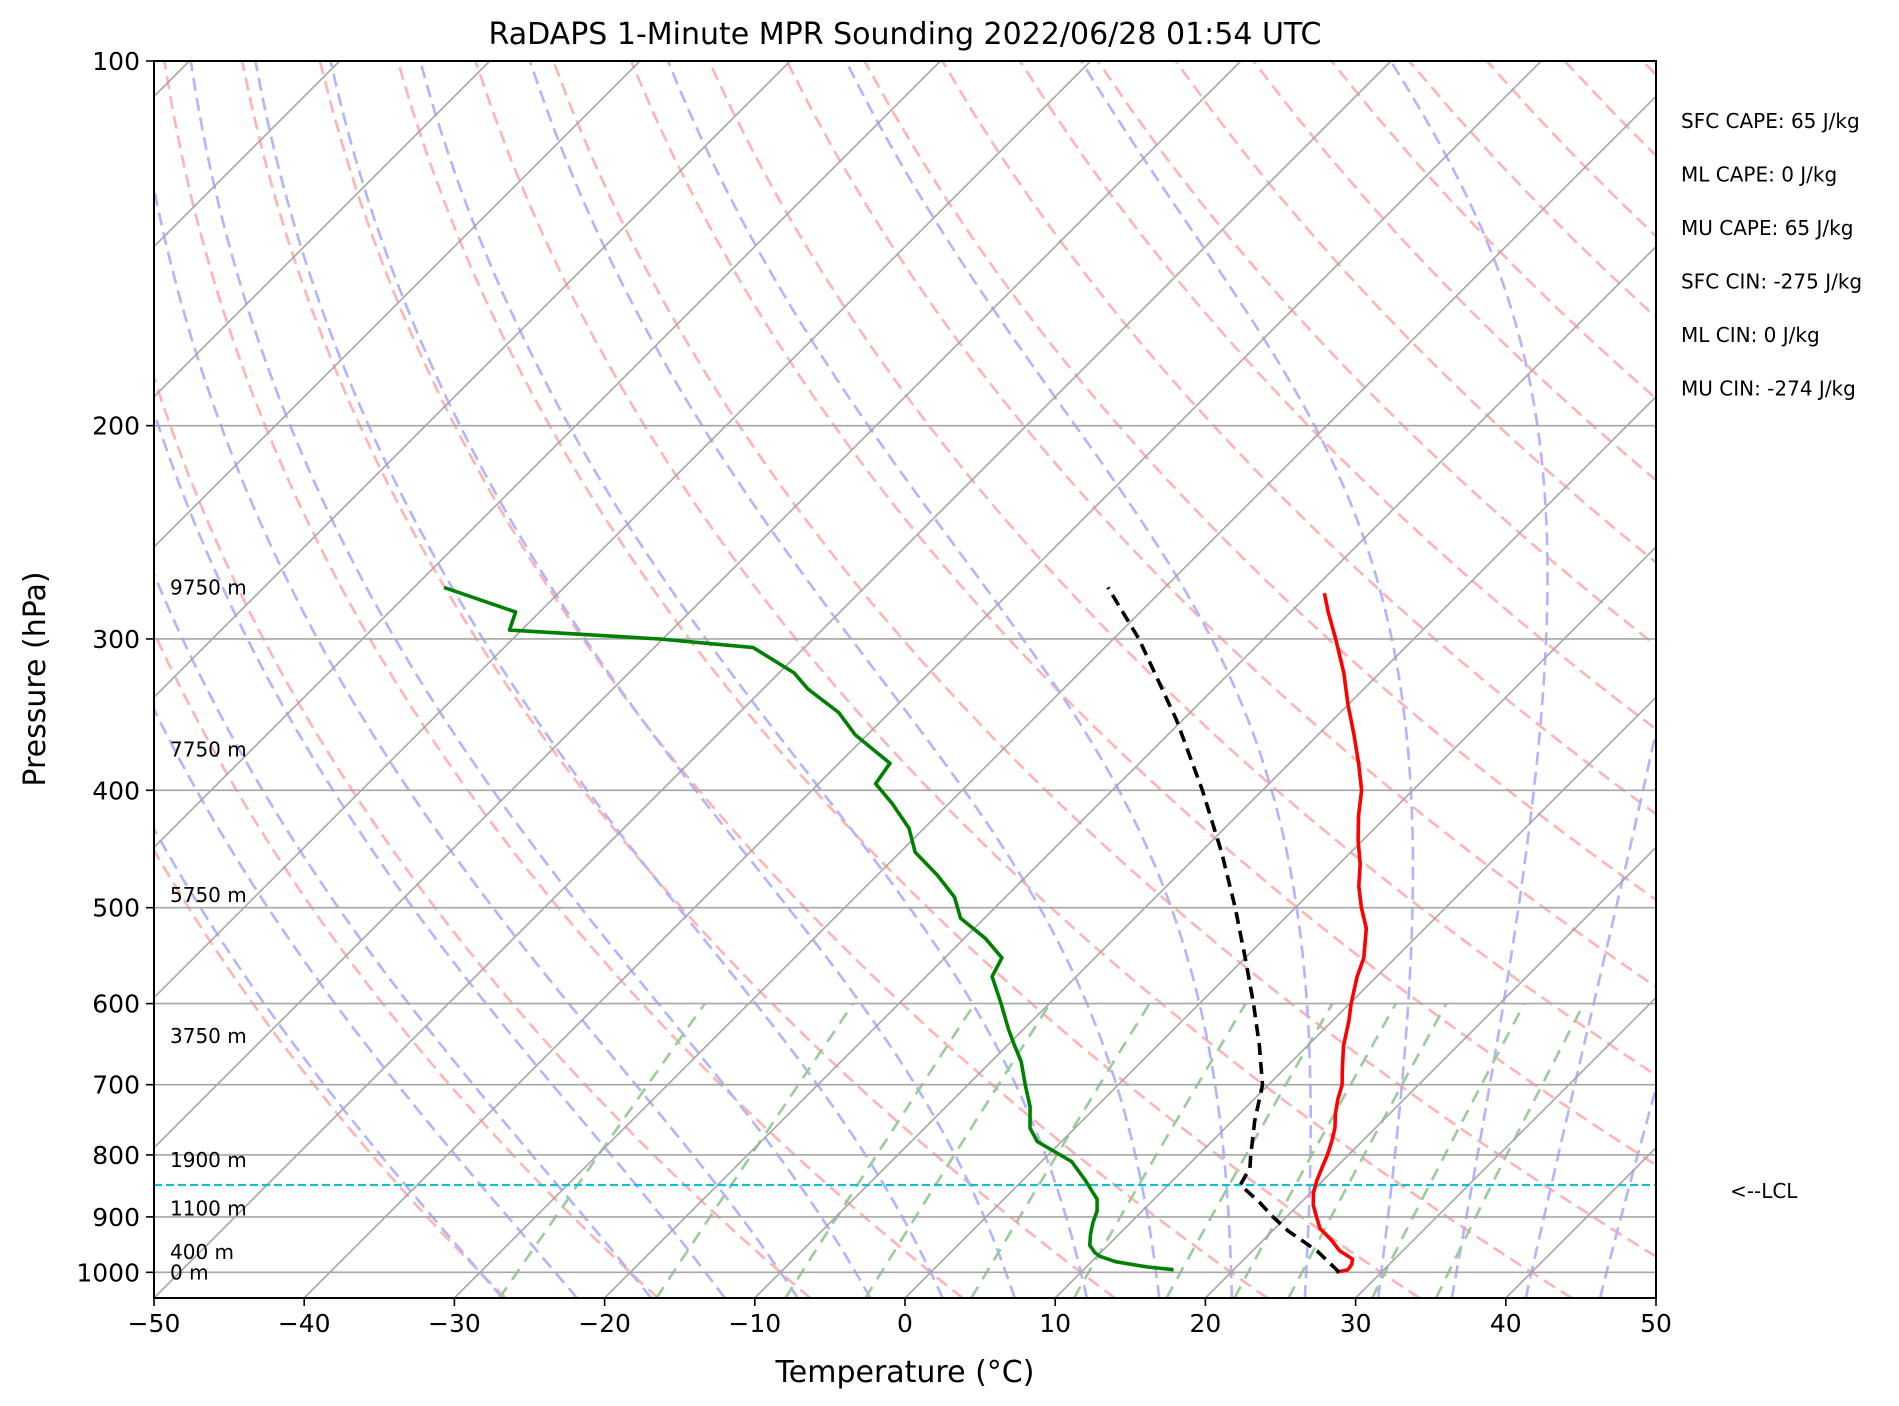 This screenshot has width=1899, height=1406. What do you see at coordinates (1205, 1323) in the screenshot?
I see `x-tick-label: 20` at bounding box center [1205, 1323].